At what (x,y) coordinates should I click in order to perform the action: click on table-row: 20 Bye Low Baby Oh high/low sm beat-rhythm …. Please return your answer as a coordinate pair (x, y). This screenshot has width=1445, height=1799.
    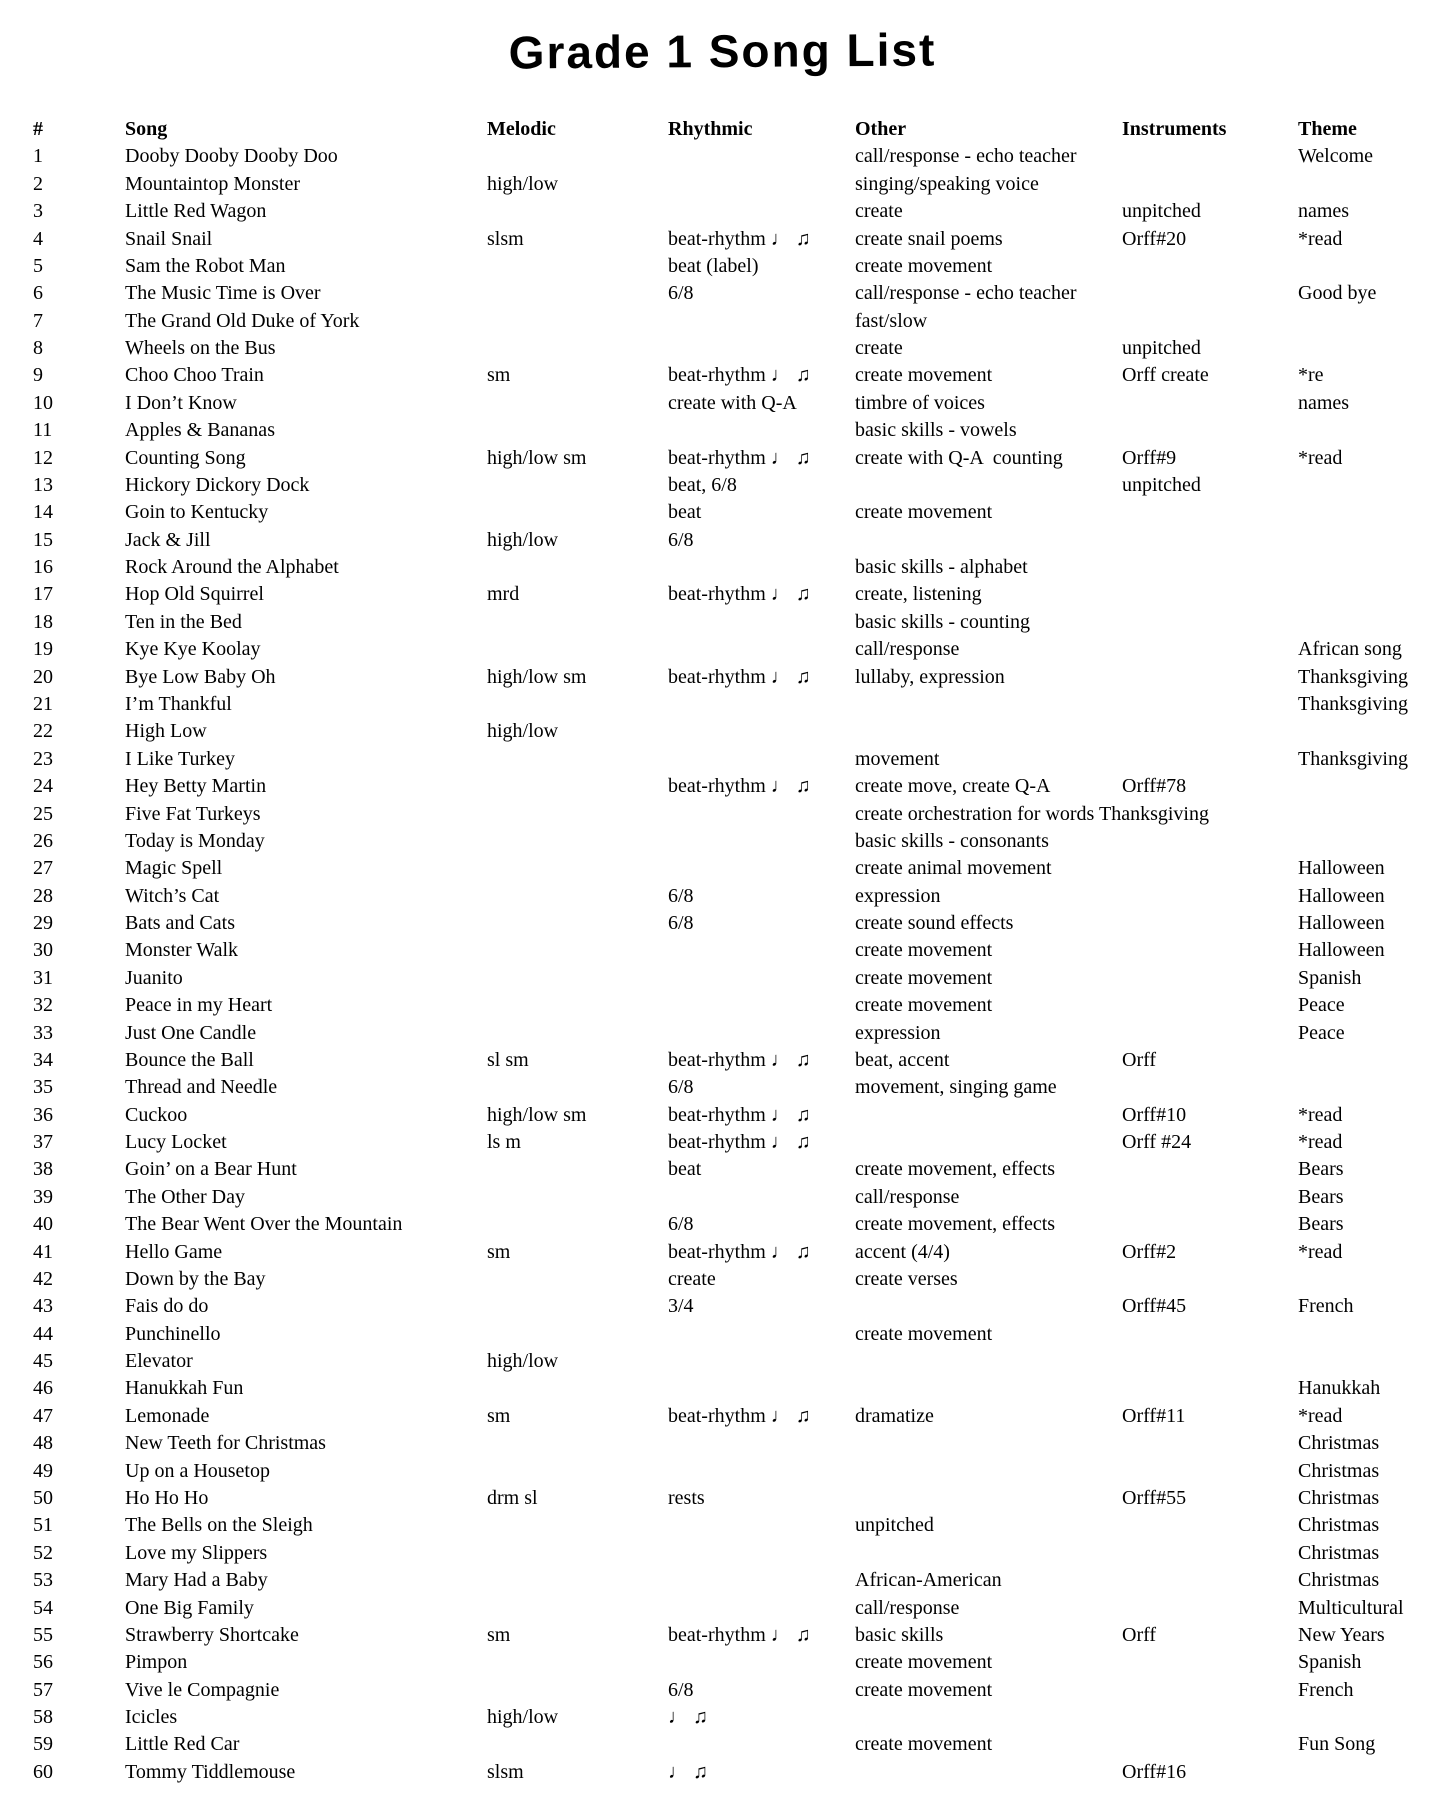
    Looking at the image, I should click on (722, 678).